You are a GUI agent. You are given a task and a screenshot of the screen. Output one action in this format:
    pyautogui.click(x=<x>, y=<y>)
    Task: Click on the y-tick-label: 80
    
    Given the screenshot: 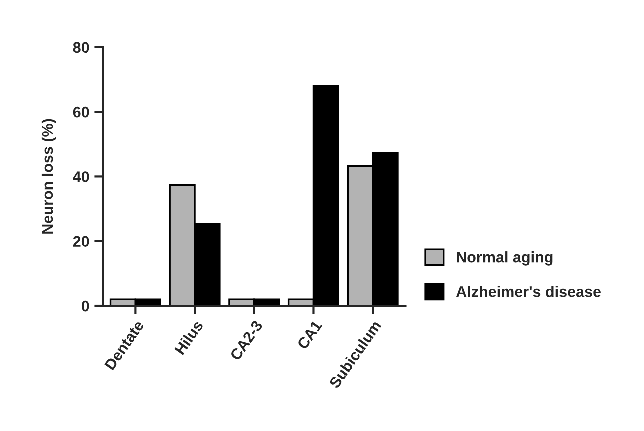 What is the action you would take?
    pyautogui.click(x=81, y=48)
    